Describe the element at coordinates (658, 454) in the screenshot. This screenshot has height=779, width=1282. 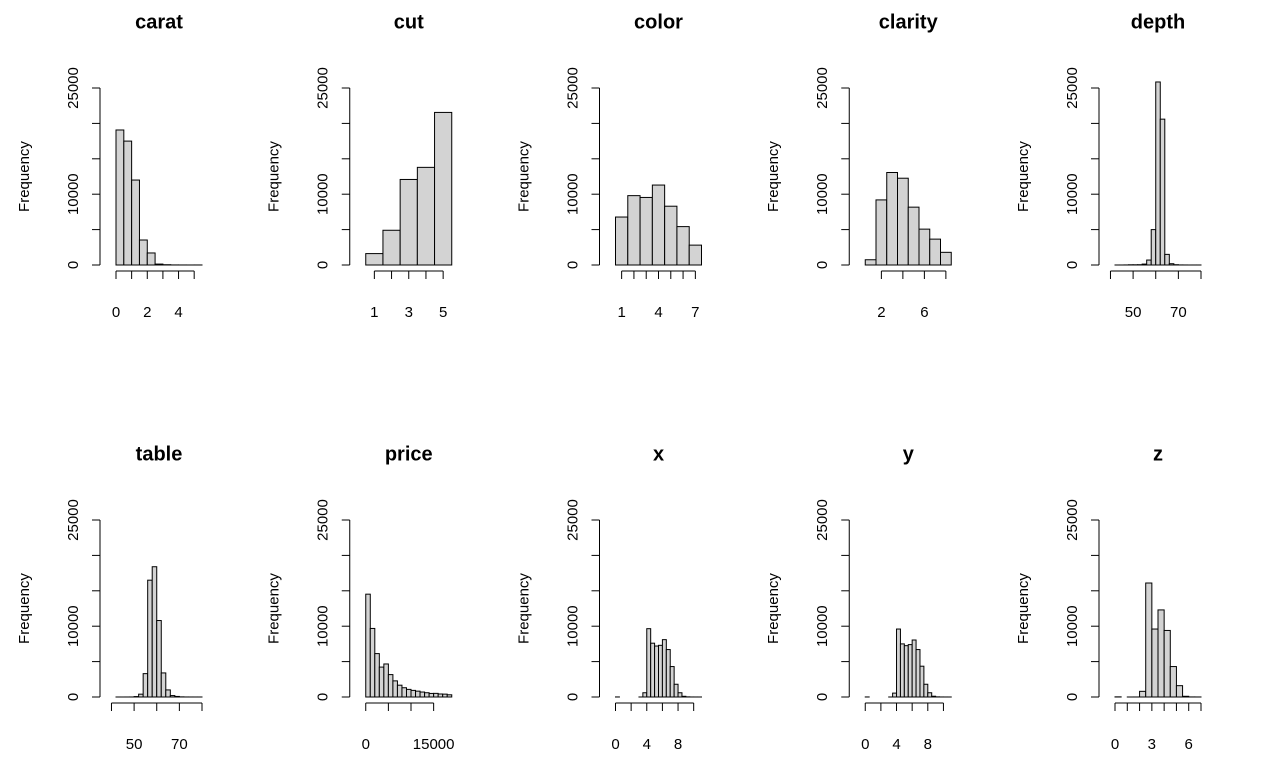
I see `panel-title: x` at that location.